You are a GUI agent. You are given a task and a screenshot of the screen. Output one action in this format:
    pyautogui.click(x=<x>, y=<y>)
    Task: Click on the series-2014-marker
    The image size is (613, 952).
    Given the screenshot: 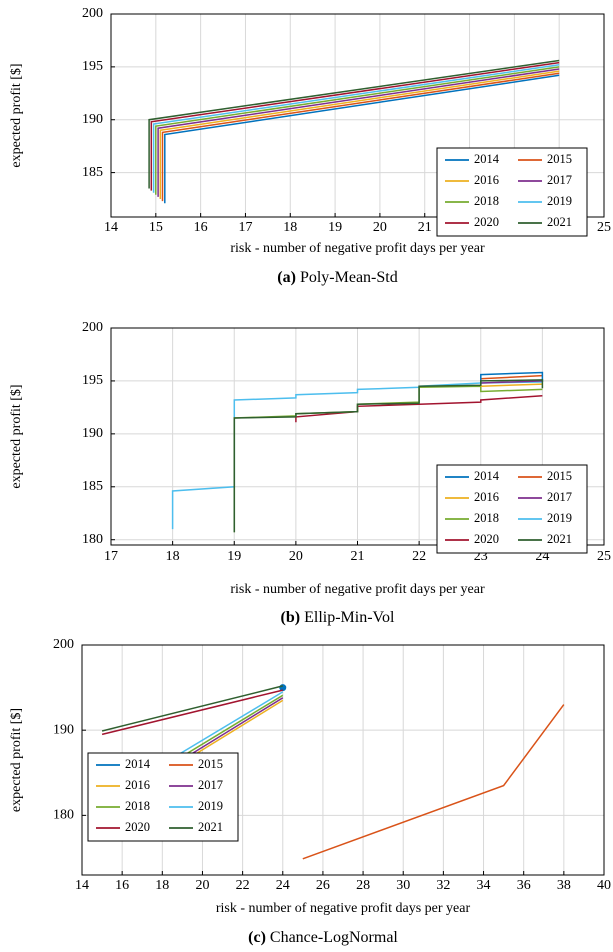 What is the action you would take?
    pyautogui.click(x=283, y=688)
    